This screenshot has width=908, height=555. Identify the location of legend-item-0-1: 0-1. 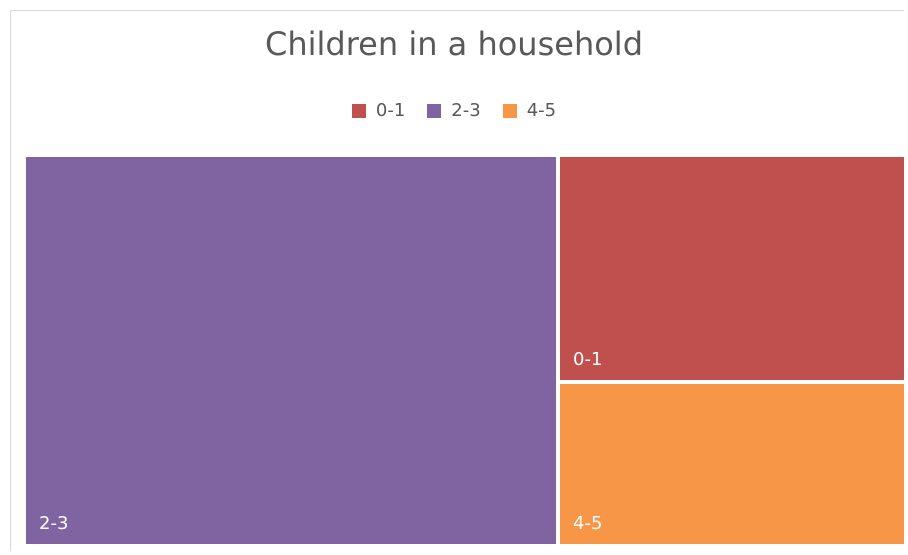
(378, 110).